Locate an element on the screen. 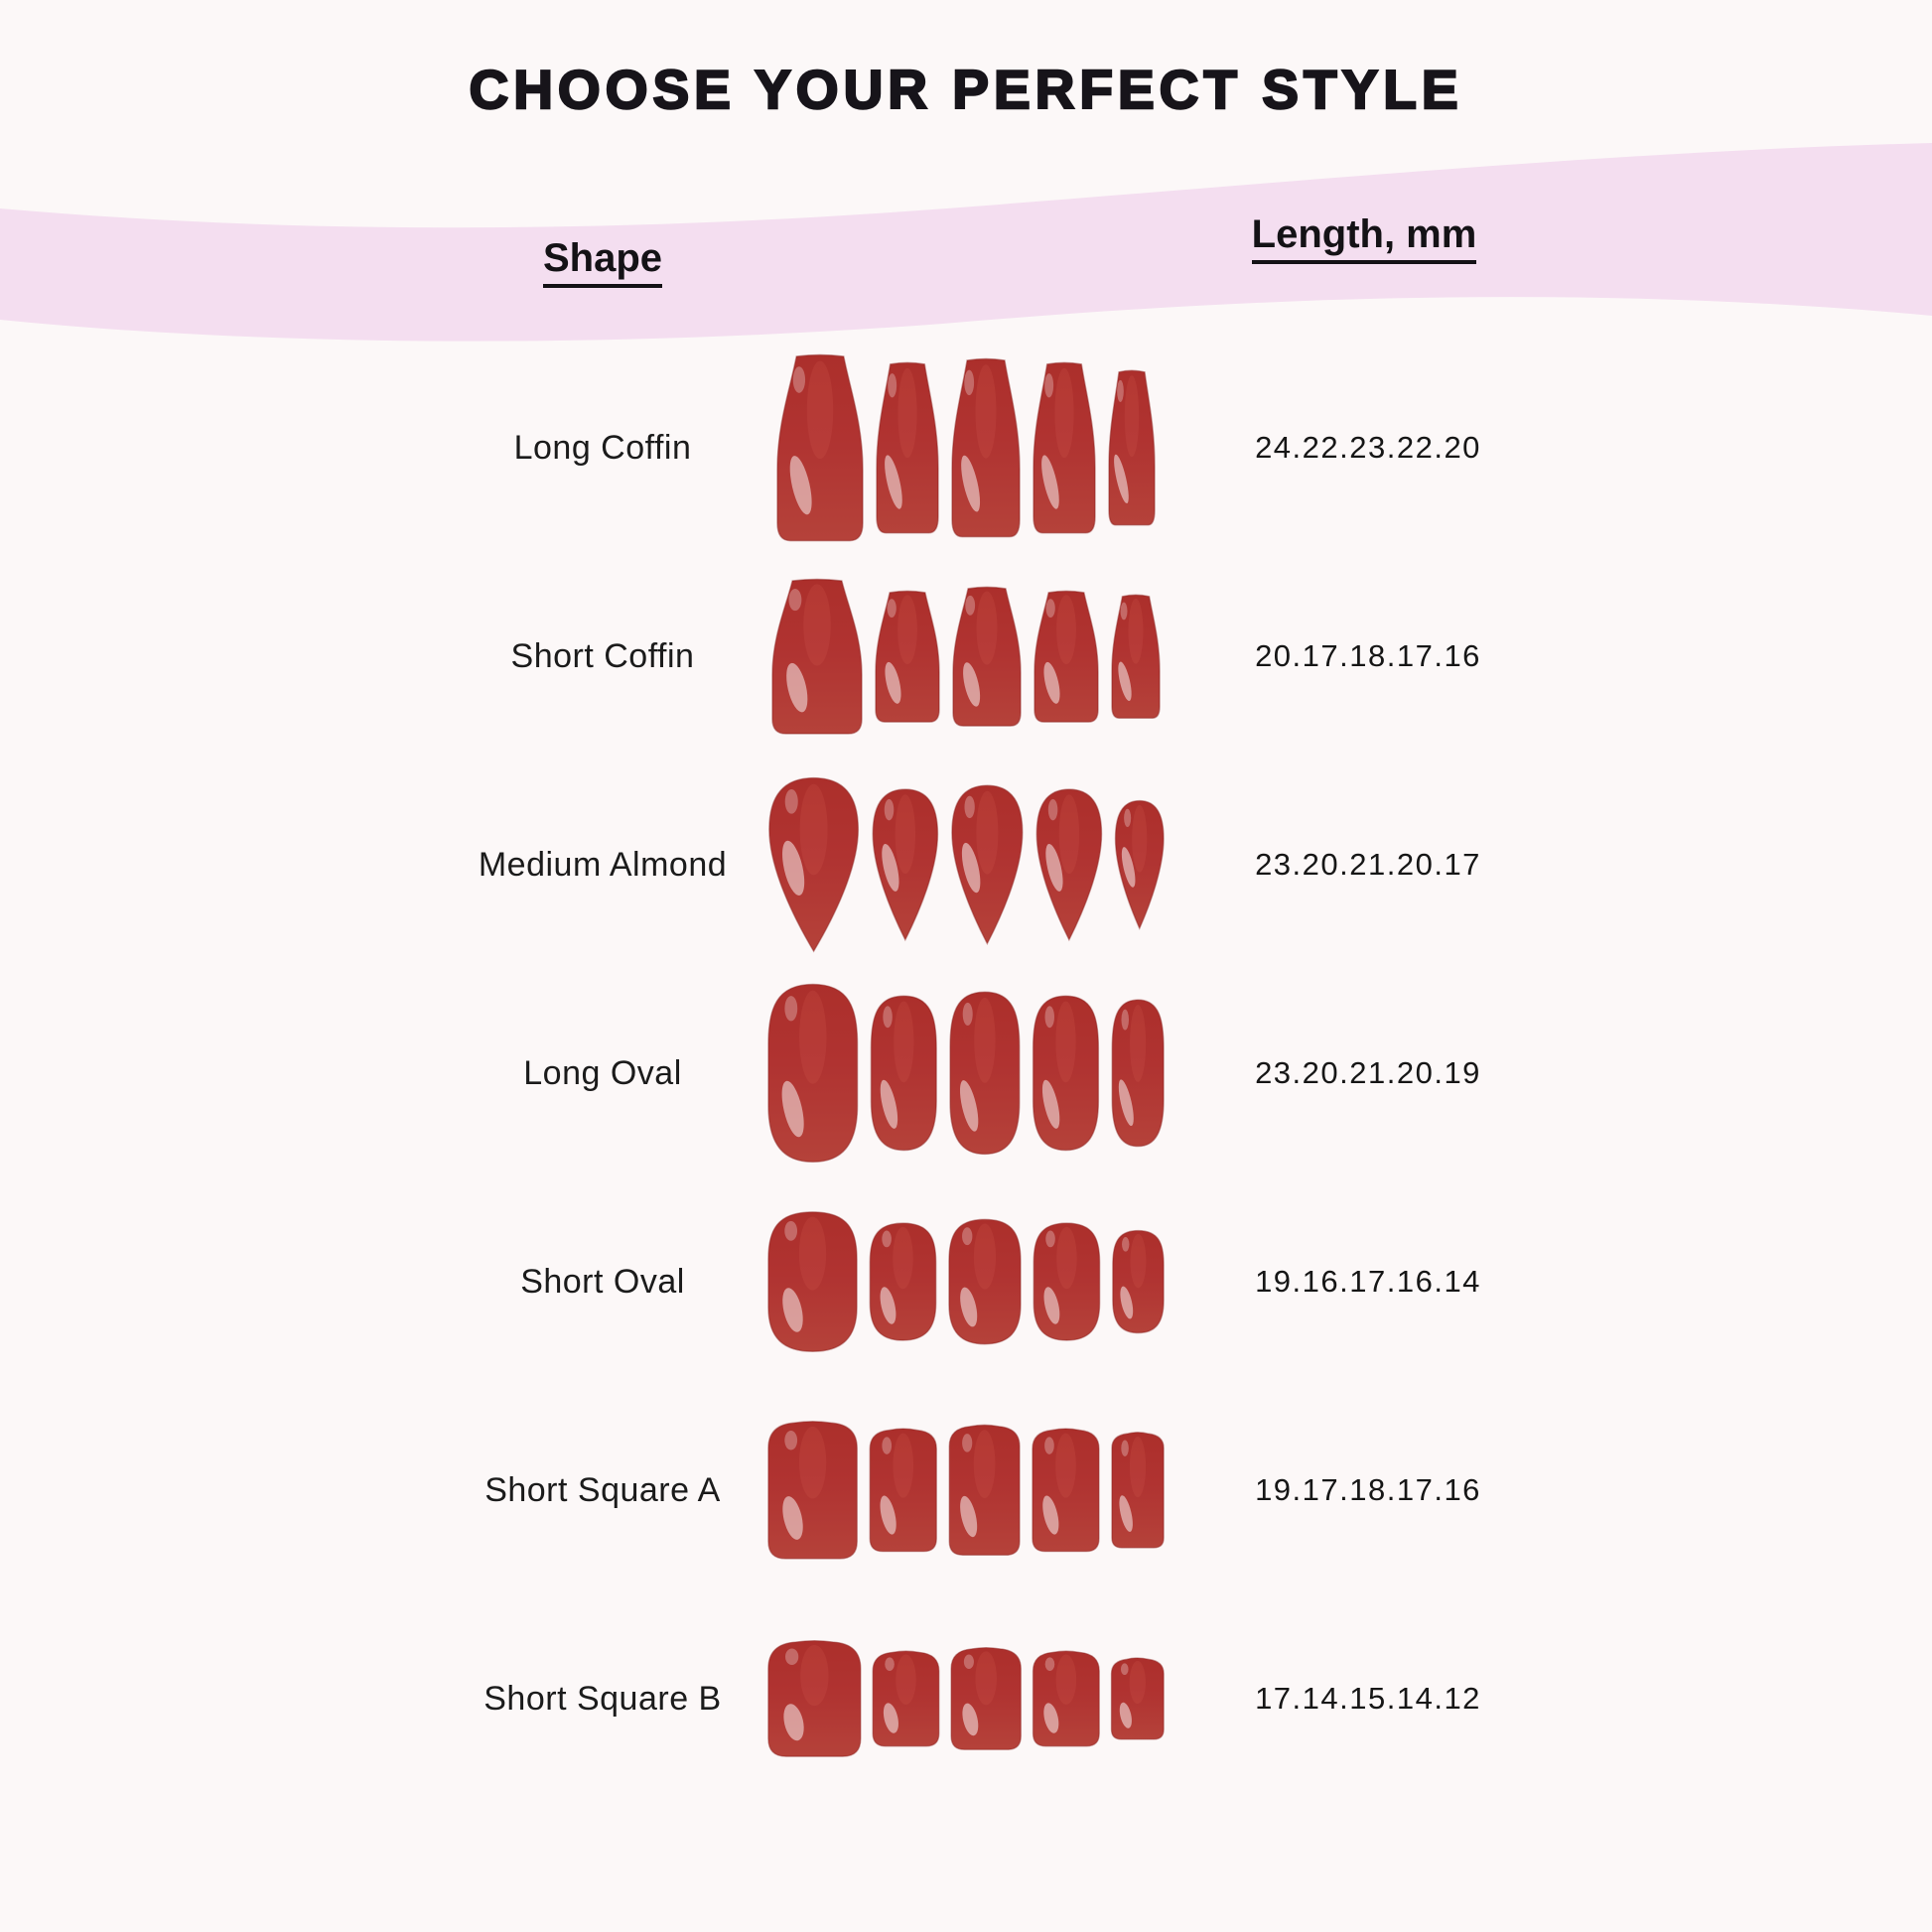  shape-label: Long Oval is located at coordinates (602, 1072).